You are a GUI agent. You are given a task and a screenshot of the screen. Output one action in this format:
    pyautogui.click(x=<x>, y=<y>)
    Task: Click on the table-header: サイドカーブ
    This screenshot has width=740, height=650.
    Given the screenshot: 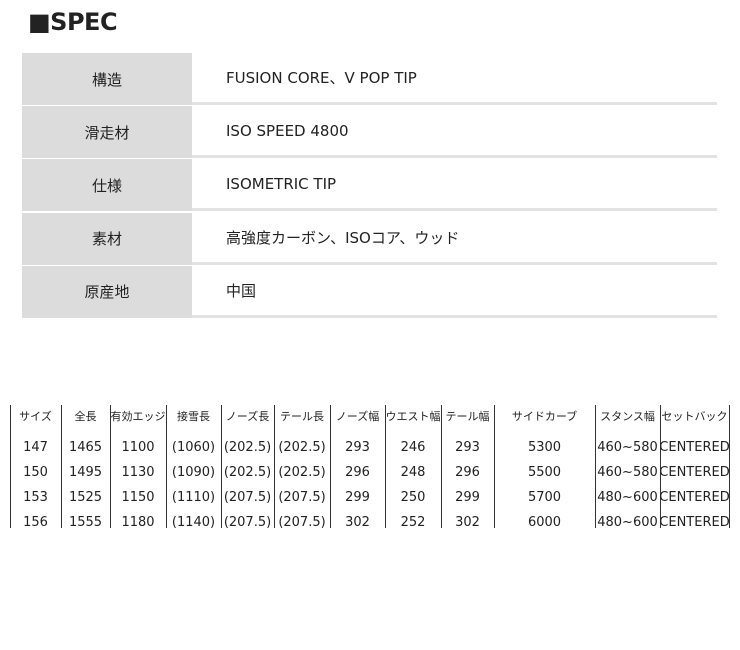 What is the action you would take?
    pyautogui.click(x=544, y=416)
    